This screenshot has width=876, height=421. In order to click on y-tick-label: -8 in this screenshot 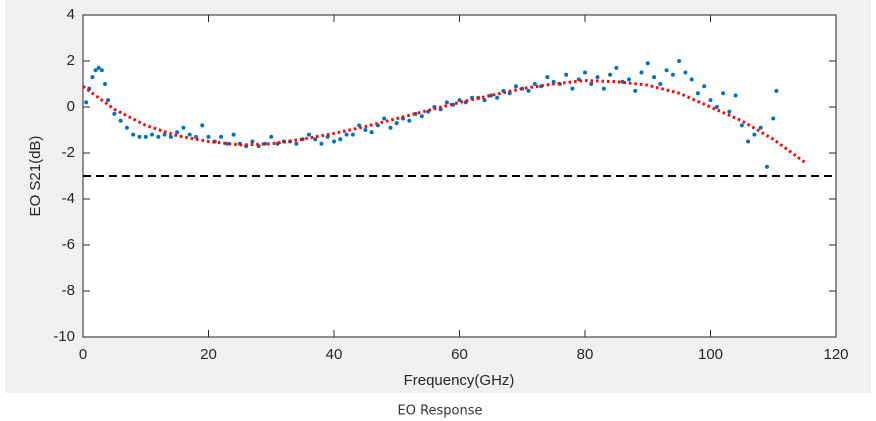, I will do `click(68, 290)`.